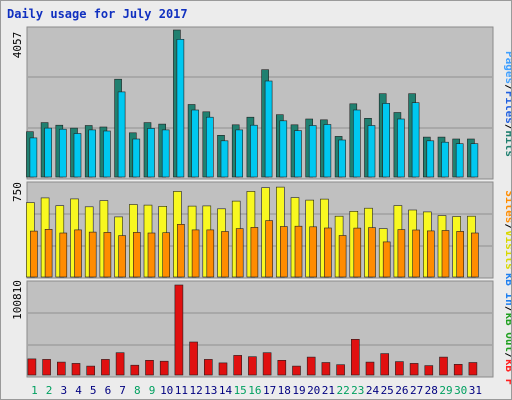  What do you see at coordinates (328, 390) in the screenshot?
I see `day-label: 21` at bounding box center [328, 390].